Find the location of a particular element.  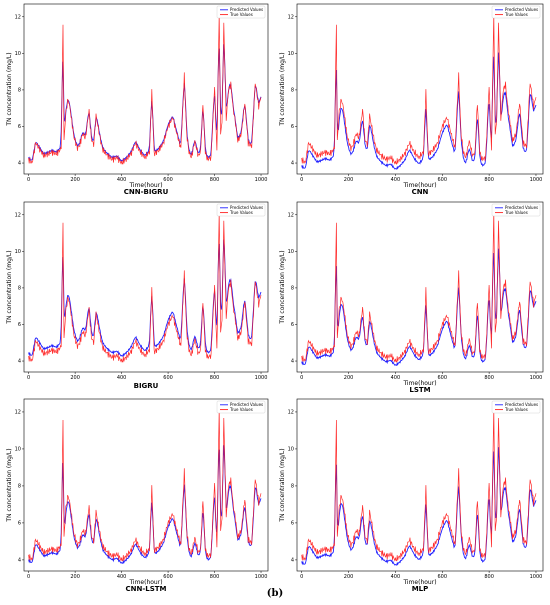

panel-caption: CNN is located at coordinates (420, 192).